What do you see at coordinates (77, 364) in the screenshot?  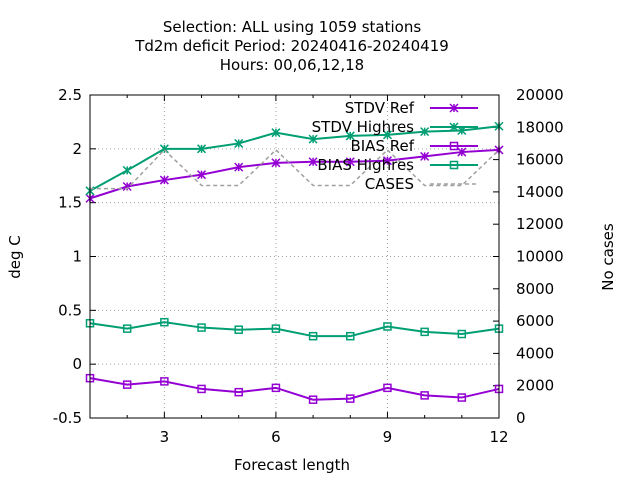 I see `y-tick-label: 0` at bounding box center [77, 364].